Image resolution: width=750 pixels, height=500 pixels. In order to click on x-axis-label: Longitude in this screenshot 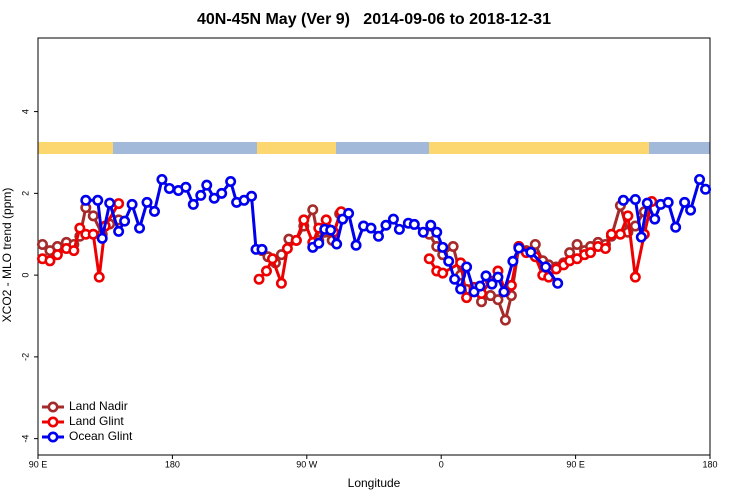, I will do `click(374, 483)`.